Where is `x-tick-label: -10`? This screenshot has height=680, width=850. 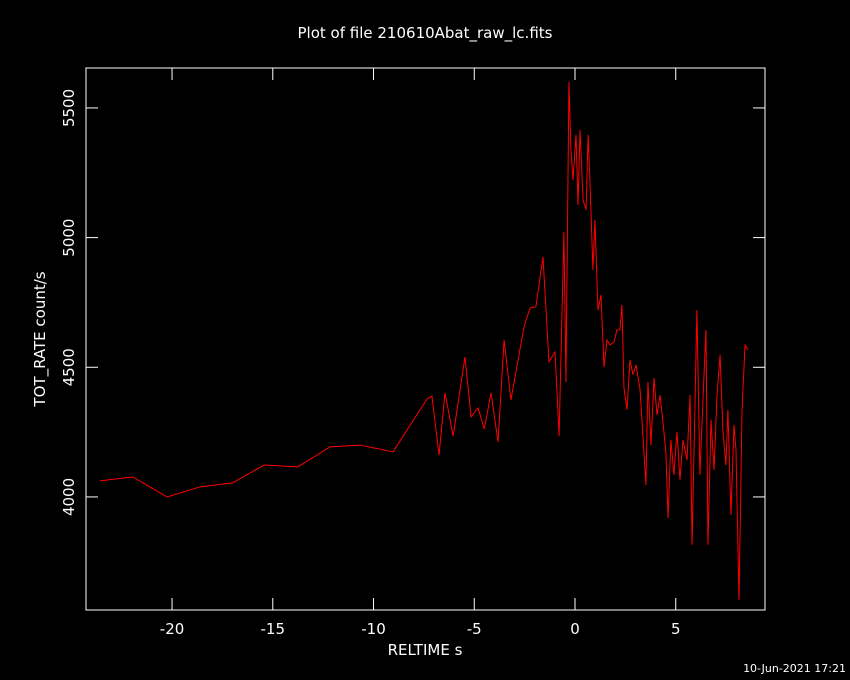
x-tick-label: -10 is located at coordinates (373, 629).